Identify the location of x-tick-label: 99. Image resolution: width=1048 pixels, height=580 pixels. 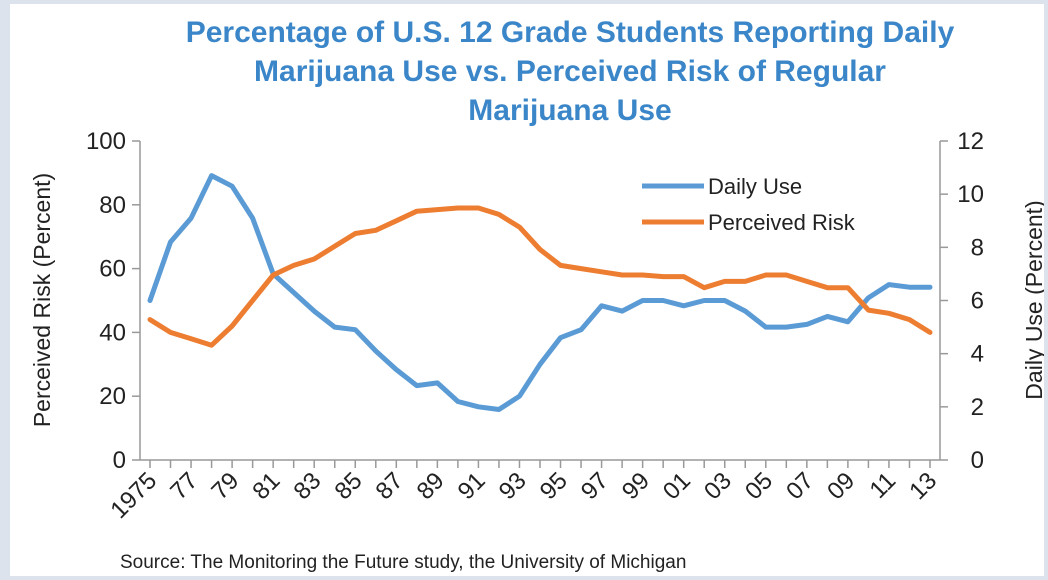
(636, 486).